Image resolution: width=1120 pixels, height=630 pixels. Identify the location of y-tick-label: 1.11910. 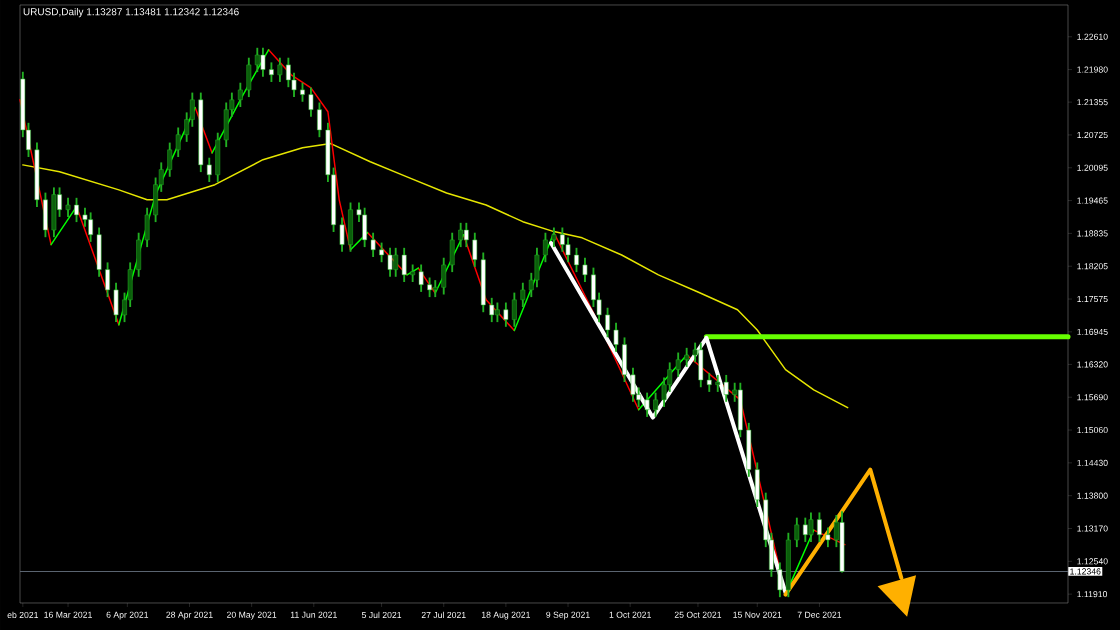
(1092, 594).